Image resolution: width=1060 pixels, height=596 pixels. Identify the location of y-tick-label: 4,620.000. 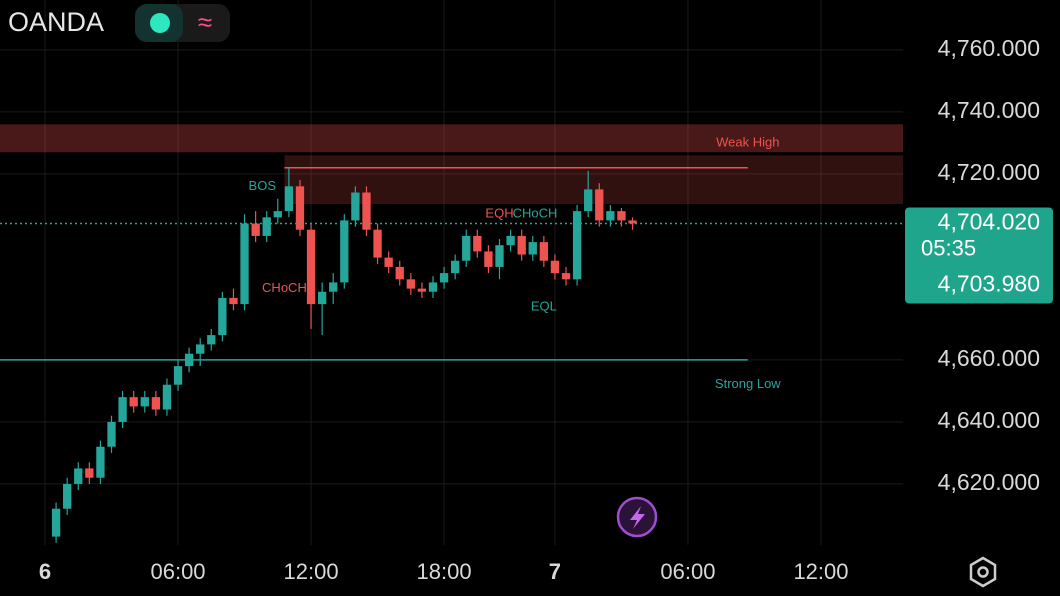
(989, 482).